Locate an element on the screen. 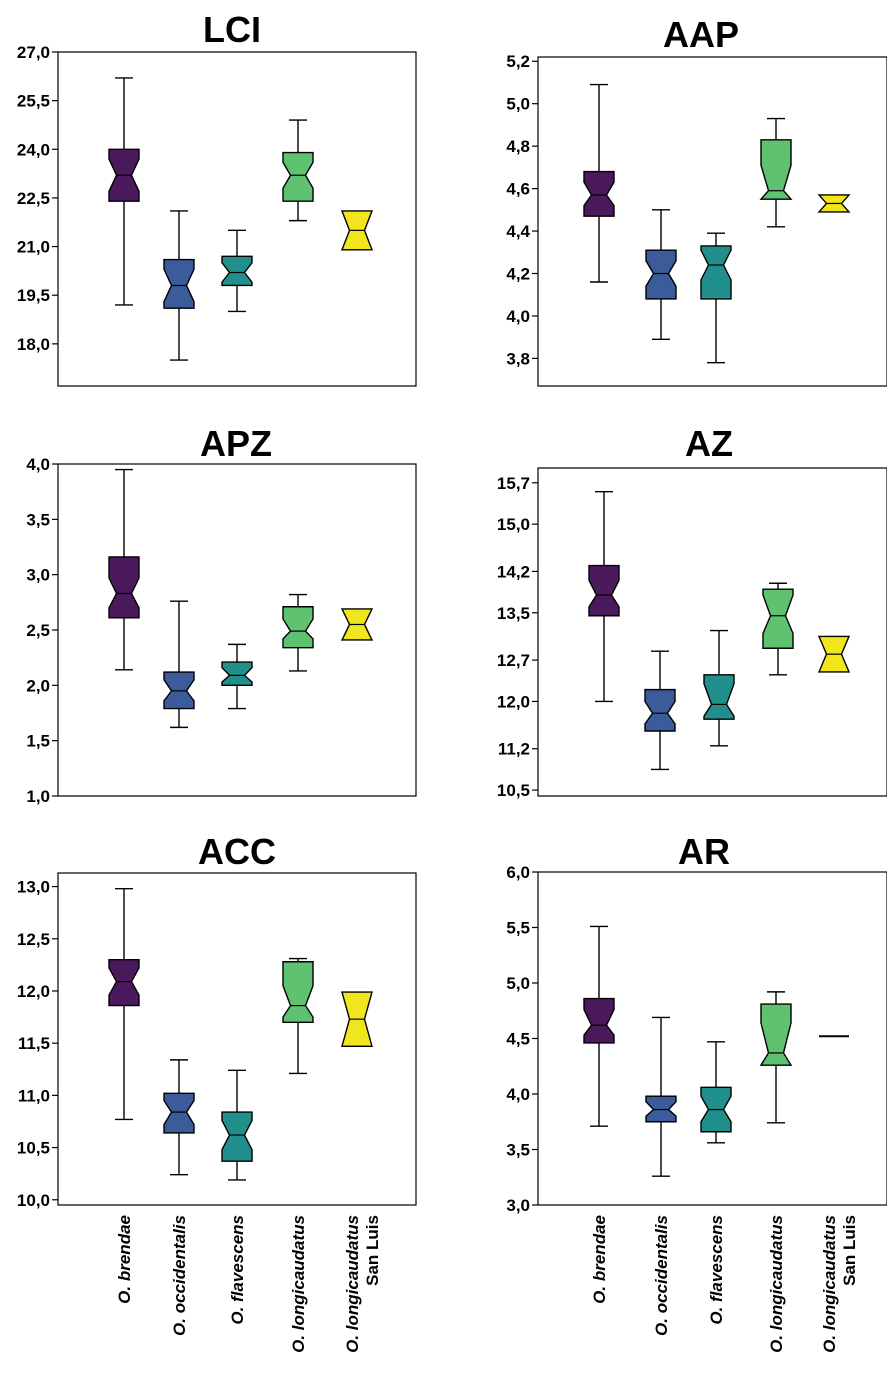 Image resolution: width=887 pixels, height=1388 pixels. y-tick-label: 4,4 is located at coordinates (518, 231).